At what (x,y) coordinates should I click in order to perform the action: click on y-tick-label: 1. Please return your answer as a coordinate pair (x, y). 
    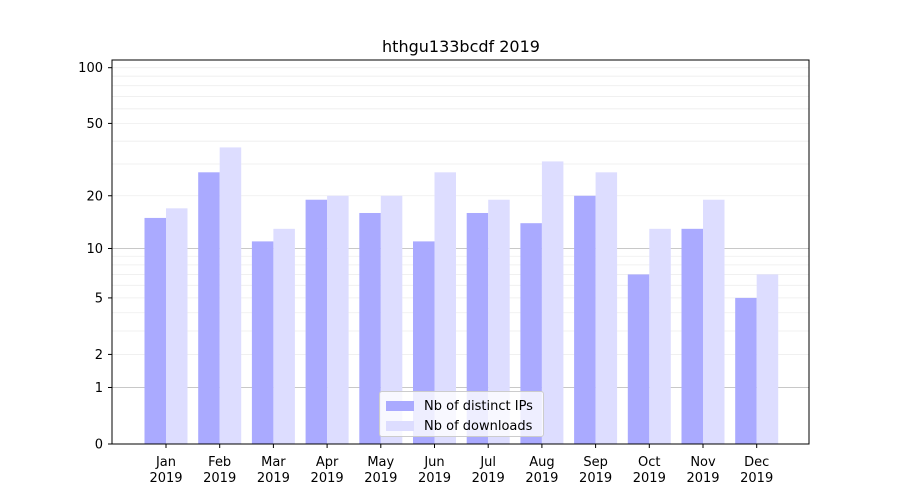
    Looking at the image, I should click on (99, 388).